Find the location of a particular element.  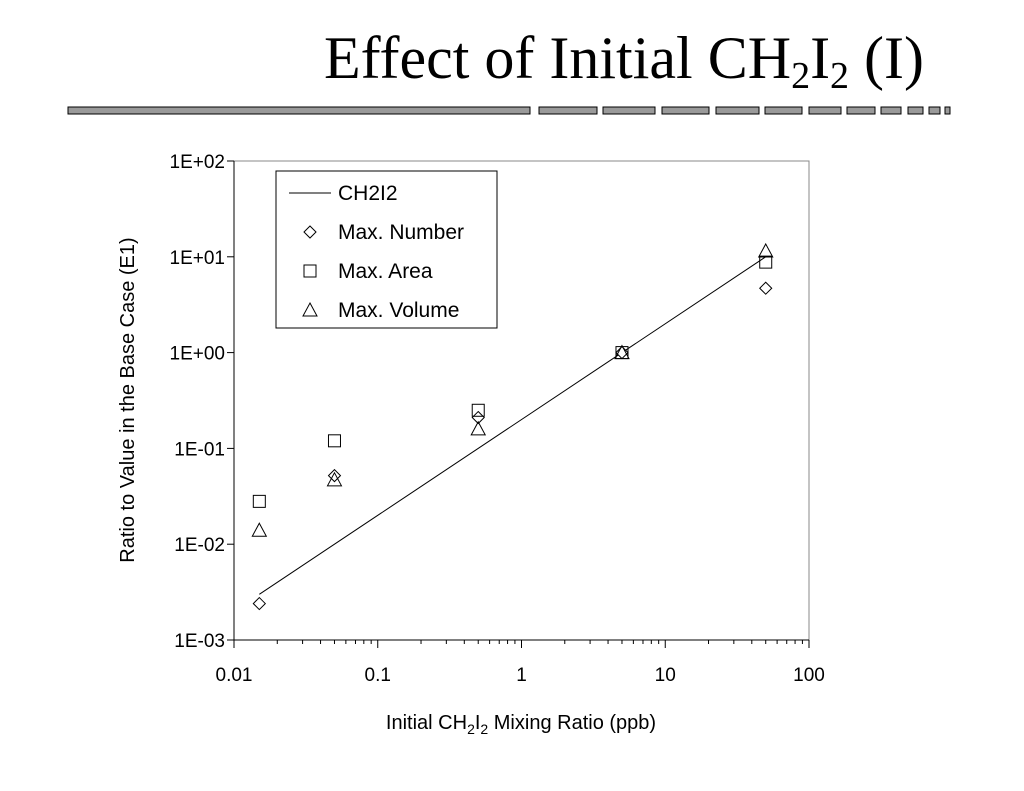

y-axis-ticks: 1E-03 1E-02 1E-01 1E+00 1E+01 1E+02 is located at coordinates (202, 402).